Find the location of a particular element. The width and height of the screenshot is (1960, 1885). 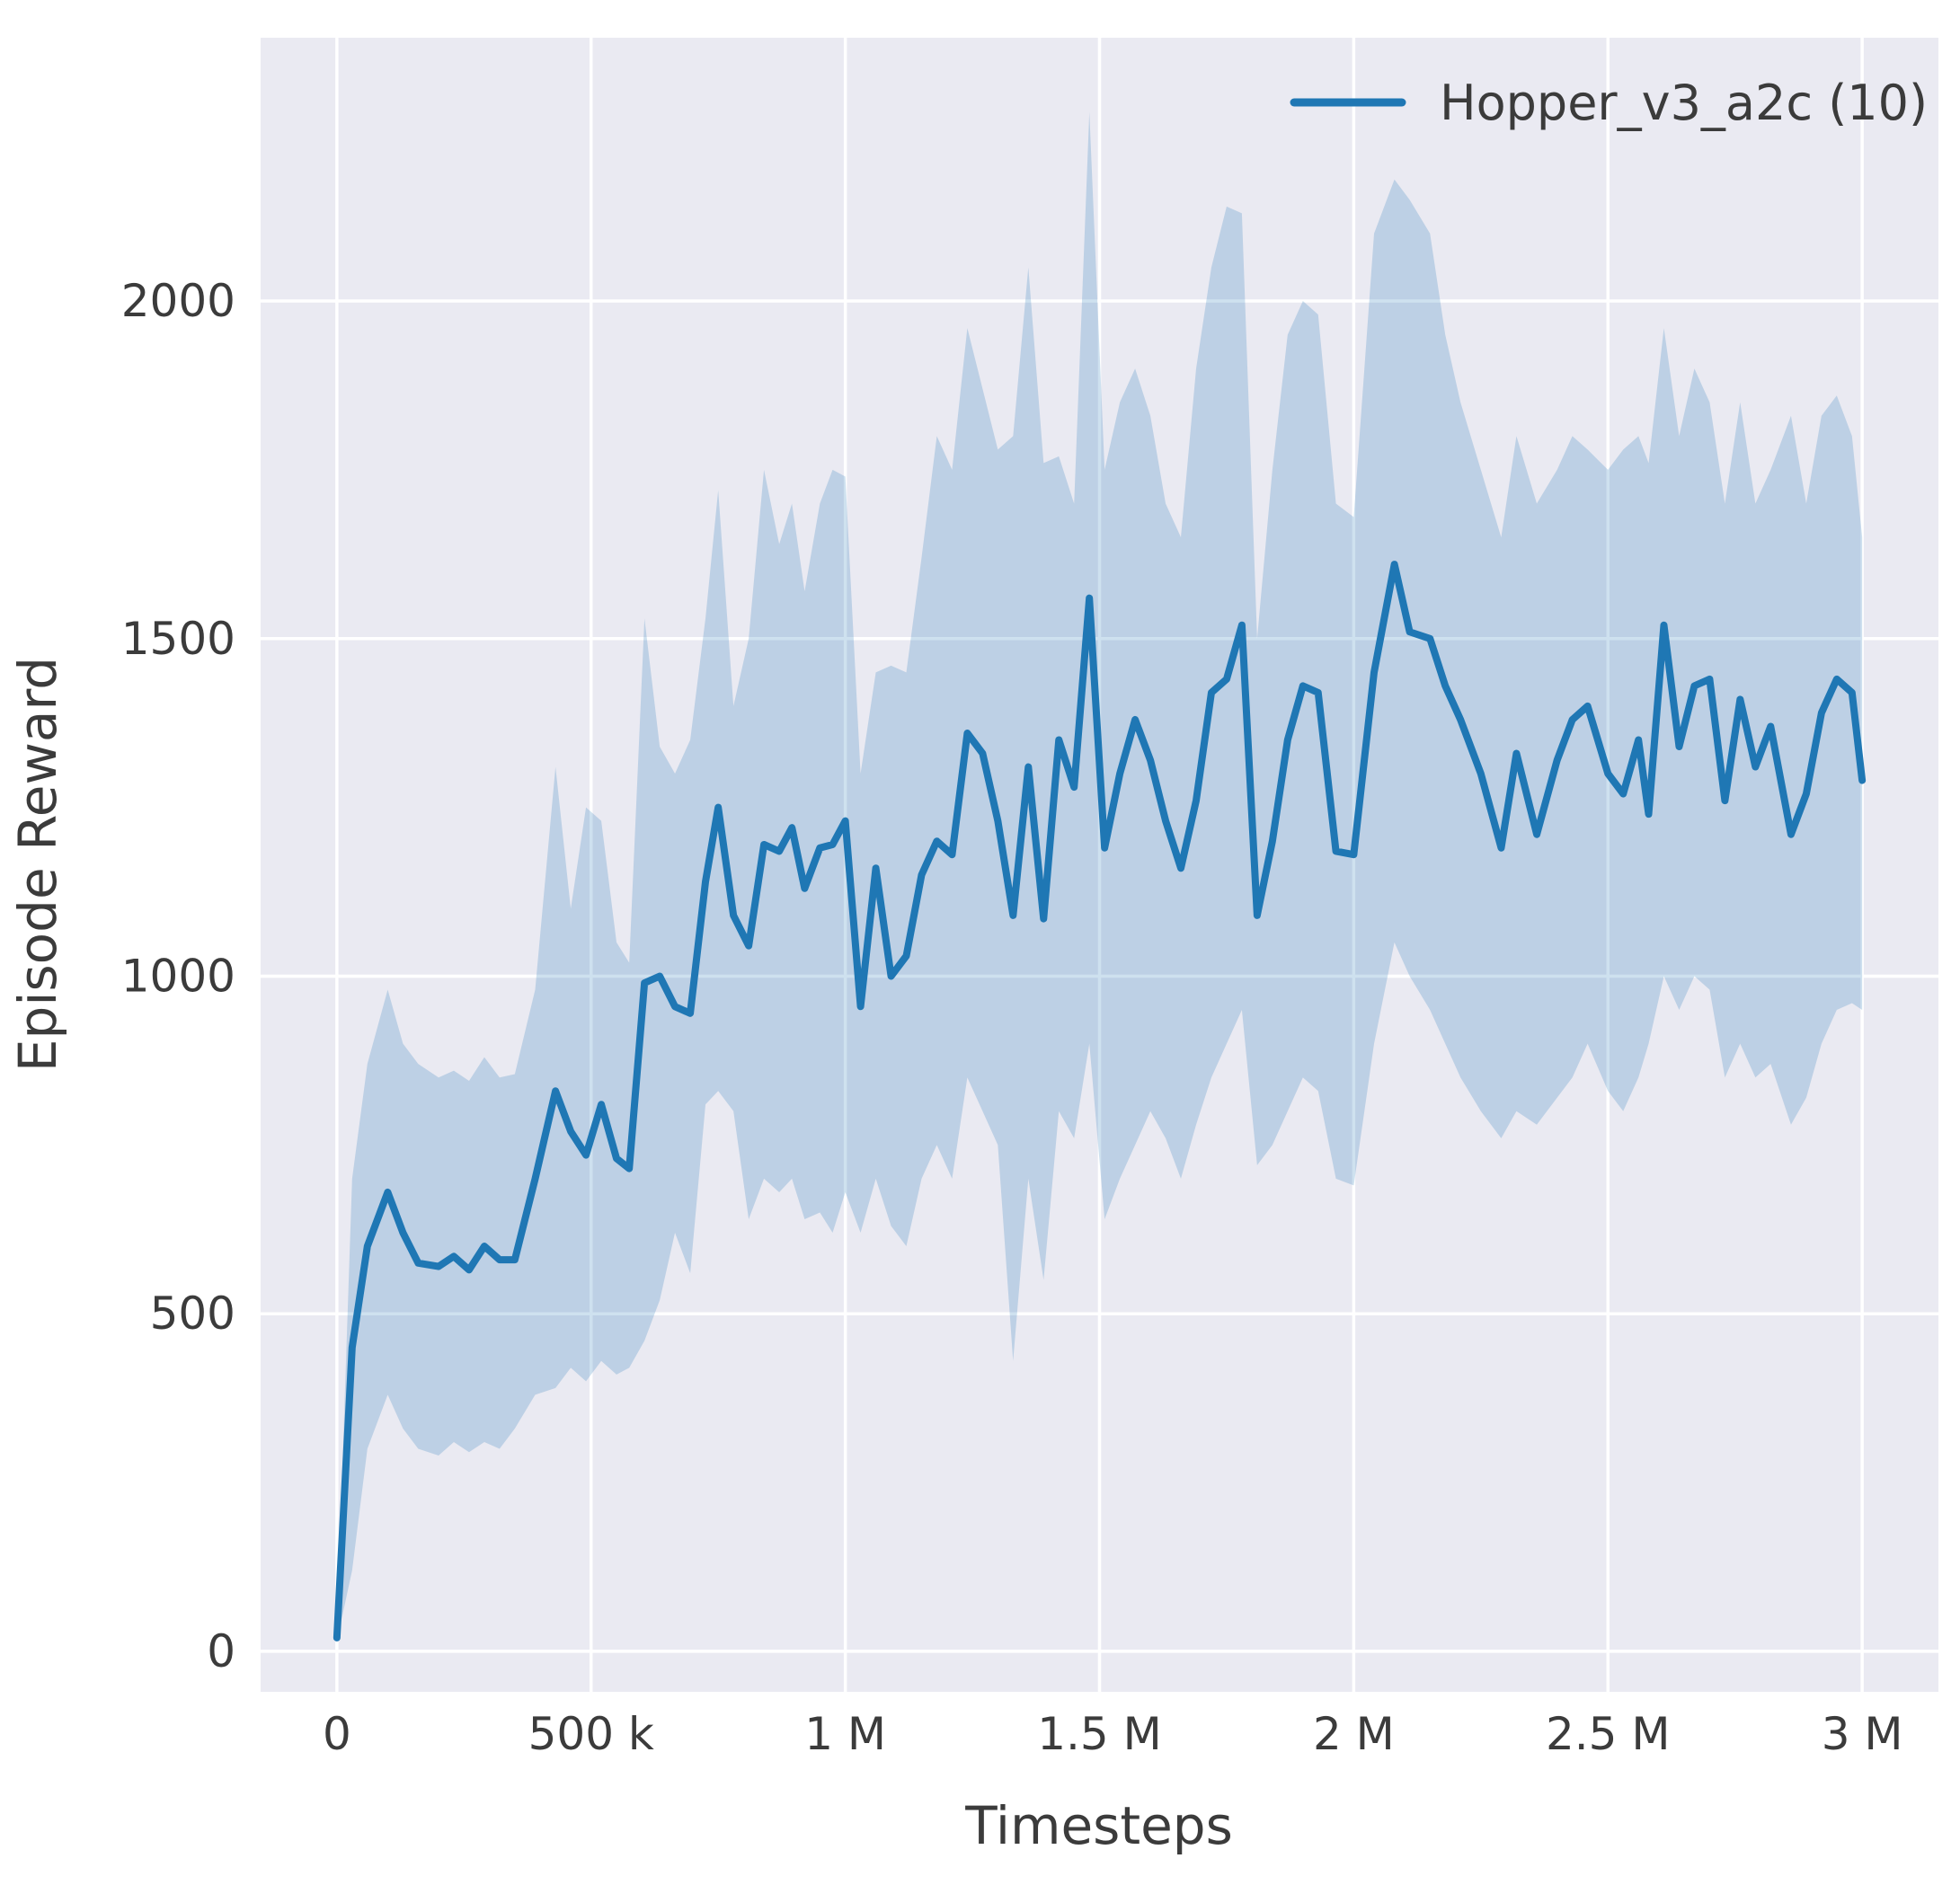

y-tick-label: 0 is located at coordinates (221, 1651).